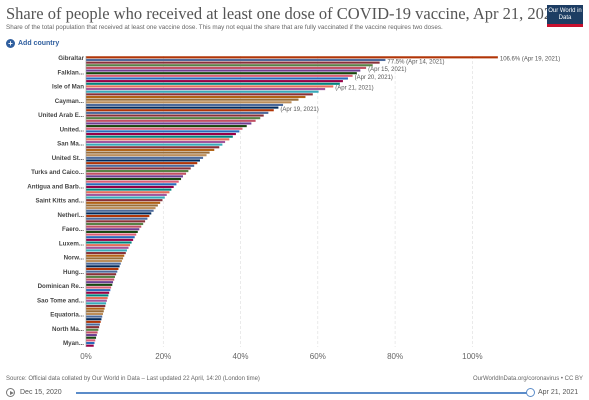 The height and width of the screenshot is (400, 589). I want to click on owid-logo: Our World in Data, so click(565, 16).